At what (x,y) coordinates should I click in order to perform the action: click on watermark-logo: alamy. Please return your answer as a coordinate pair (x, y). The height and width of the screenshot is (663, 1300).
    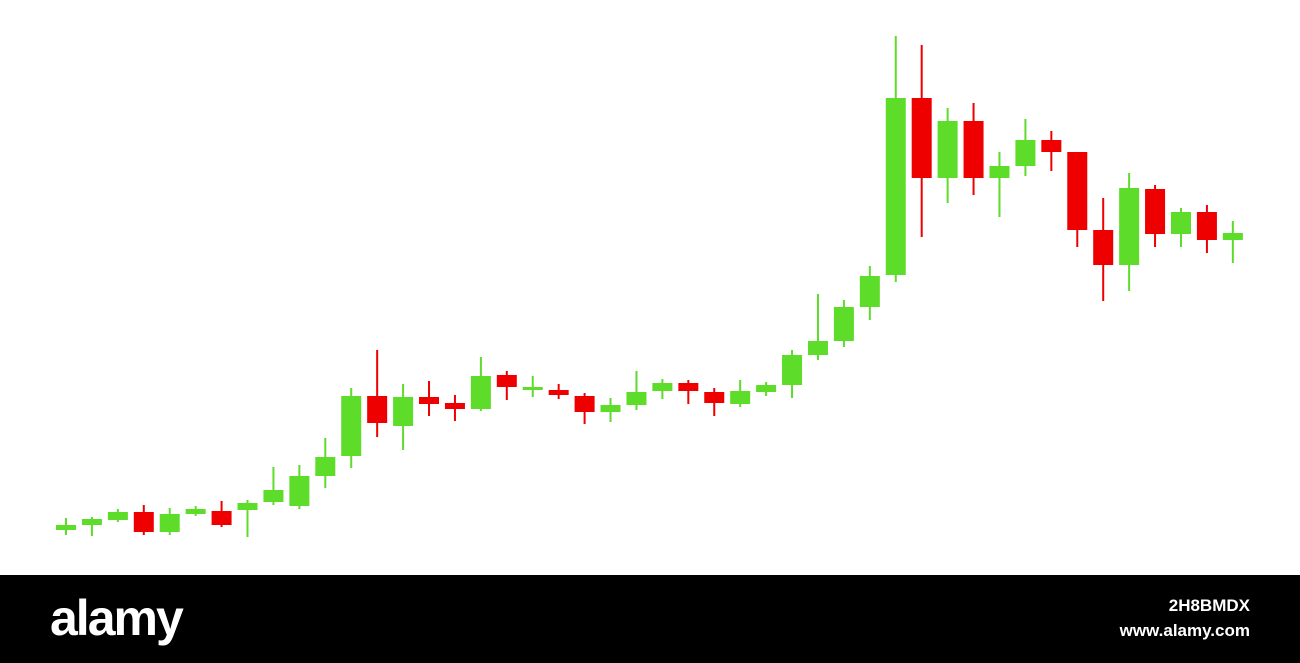
    Looking at the image, I should click on (117, 618).